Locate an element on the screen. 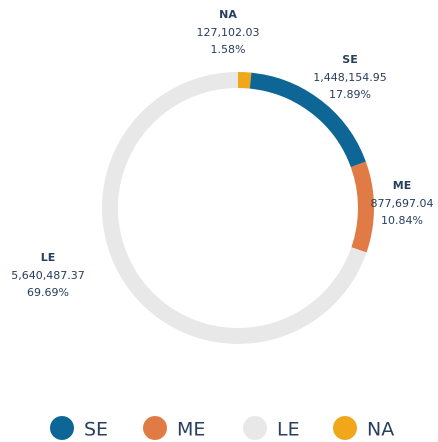  slice-name: LE is located at coordinates (48, 257).